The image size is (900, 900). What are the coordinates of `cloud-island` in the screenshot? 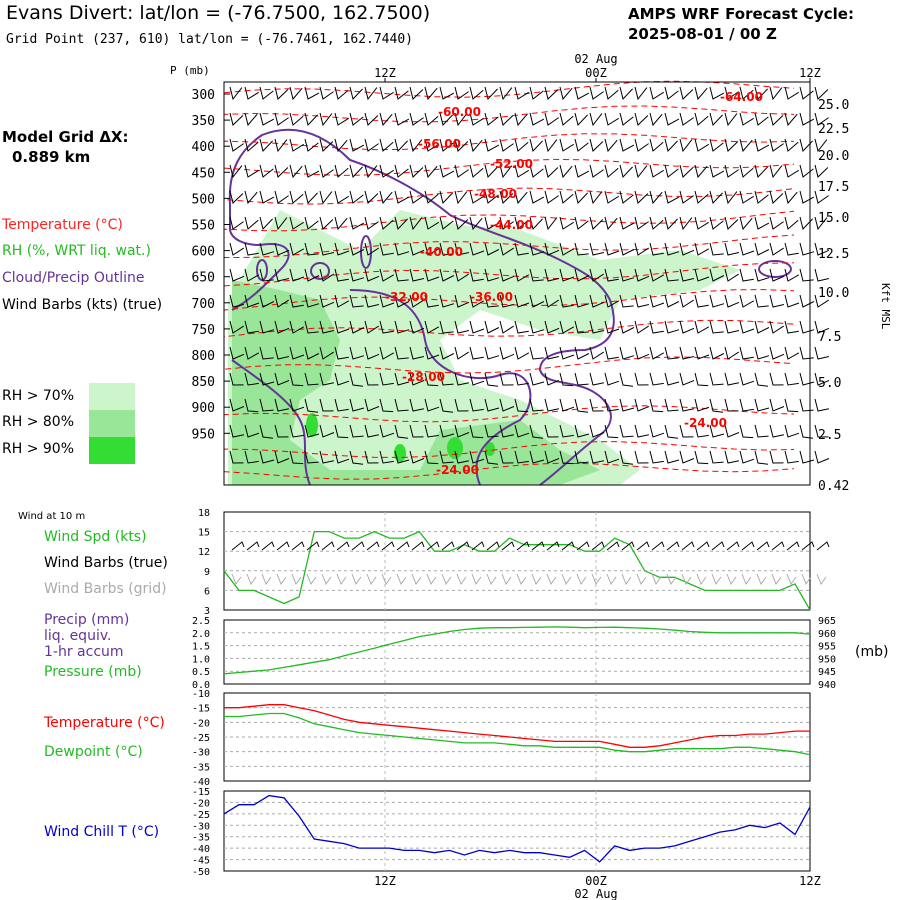 It's located at (262, 270).